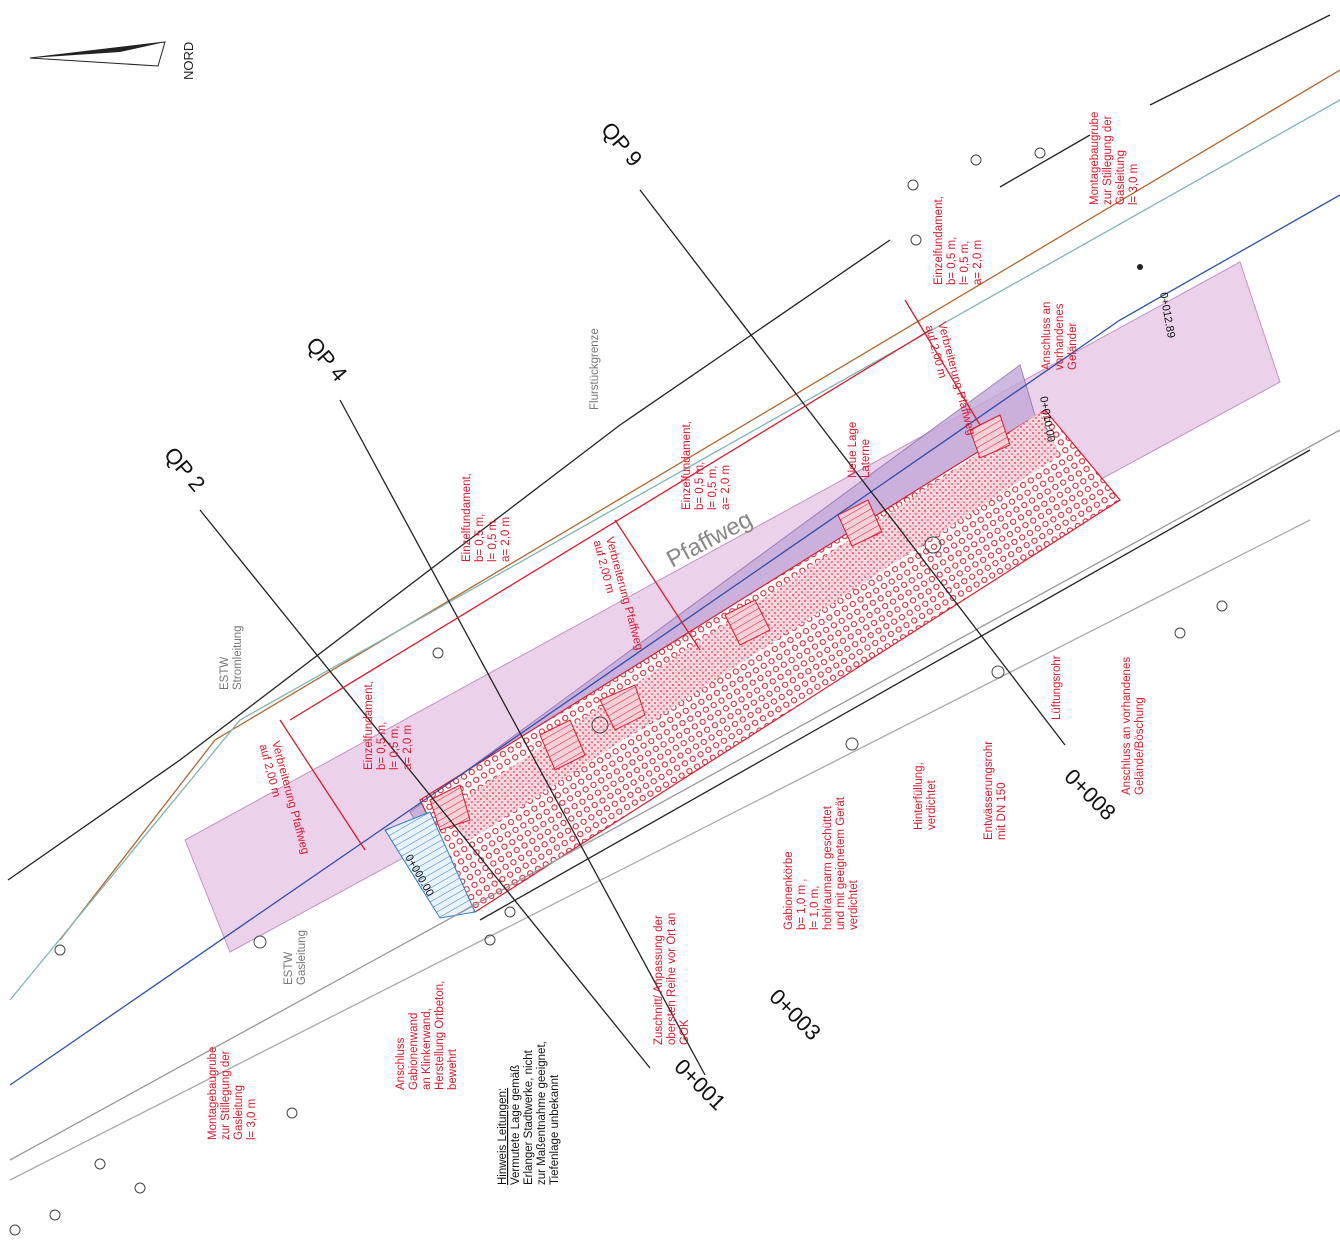 The width and height of the screenshot is (1340, 1242). I want to click on annotation-line: obersten Reihe vor Ort an, so click(672, 979).